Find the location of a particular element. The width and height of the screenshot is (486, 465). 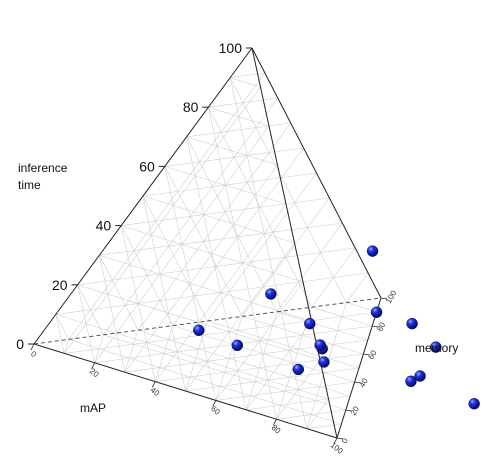

edge-time-right is located at coordinates (316, 173).